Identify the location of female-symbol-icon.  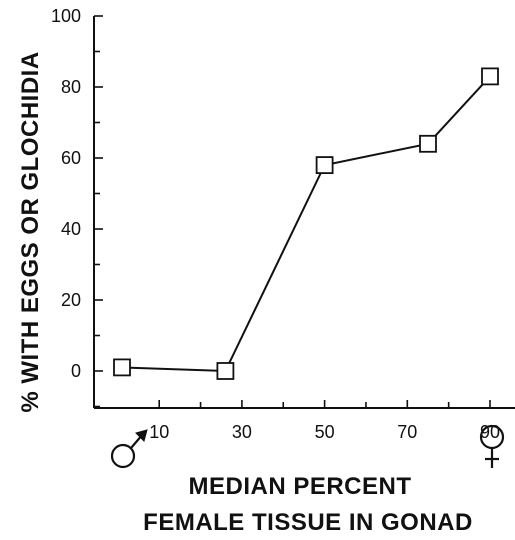
(492, 446).